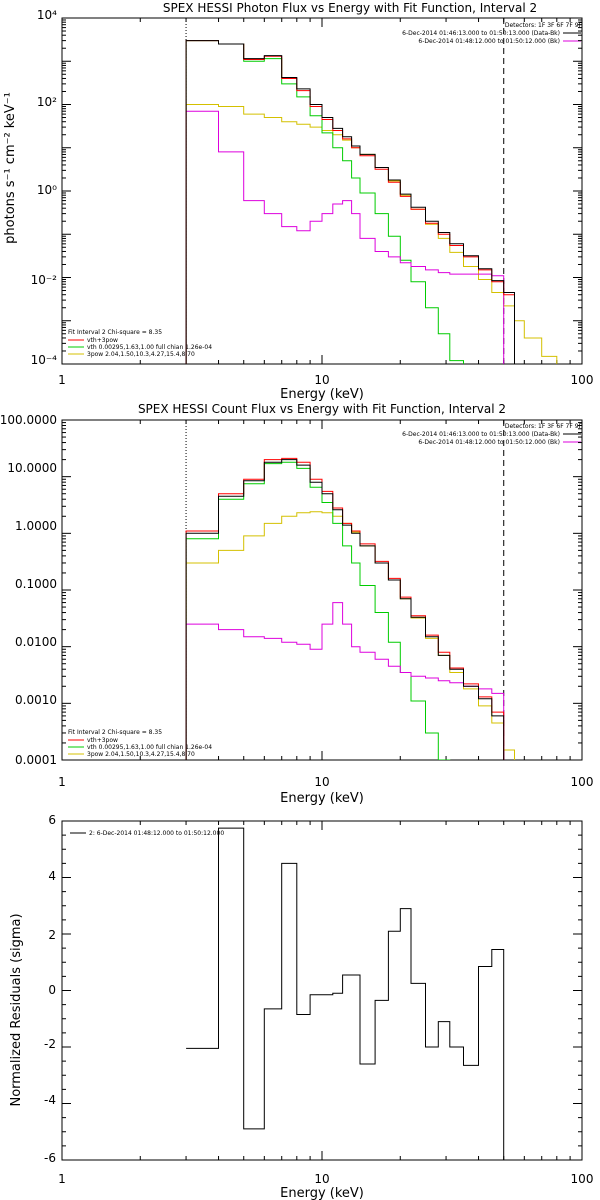  I want to click on y-tick-label: 0, so click(52, 990).